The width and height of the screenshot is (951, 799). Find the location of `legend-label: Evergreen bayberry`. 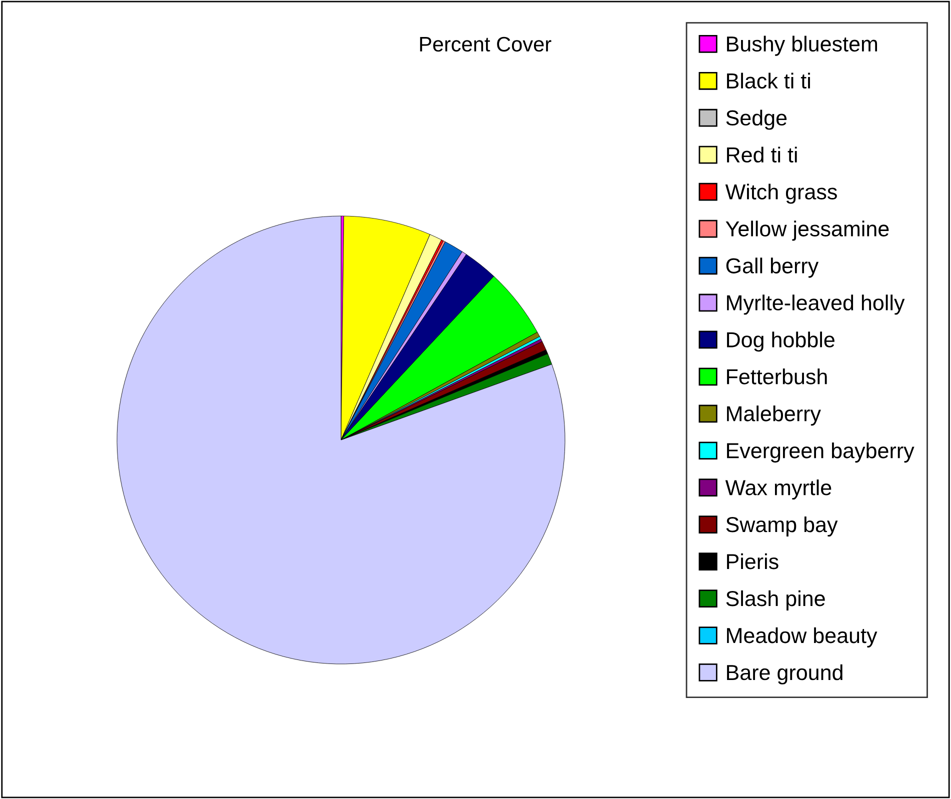

legend-label: Evergreen bayberry is located at coordinates (820, 452).